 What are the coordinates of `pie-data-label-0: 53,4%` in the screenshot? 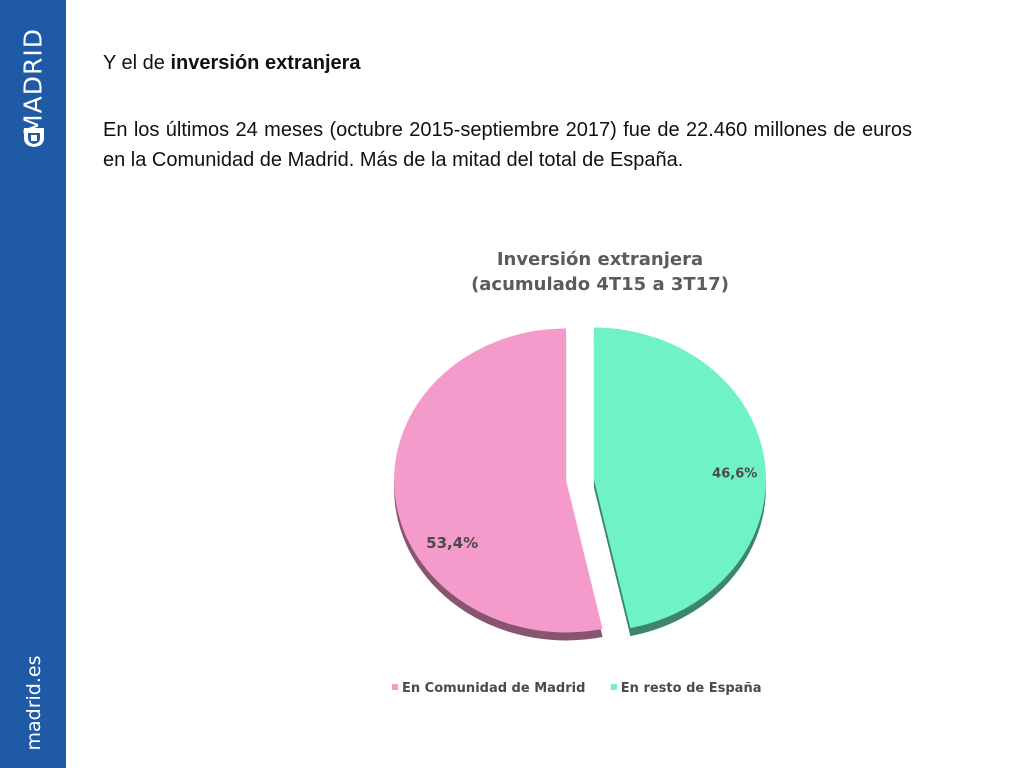 It's located at (452, 543).